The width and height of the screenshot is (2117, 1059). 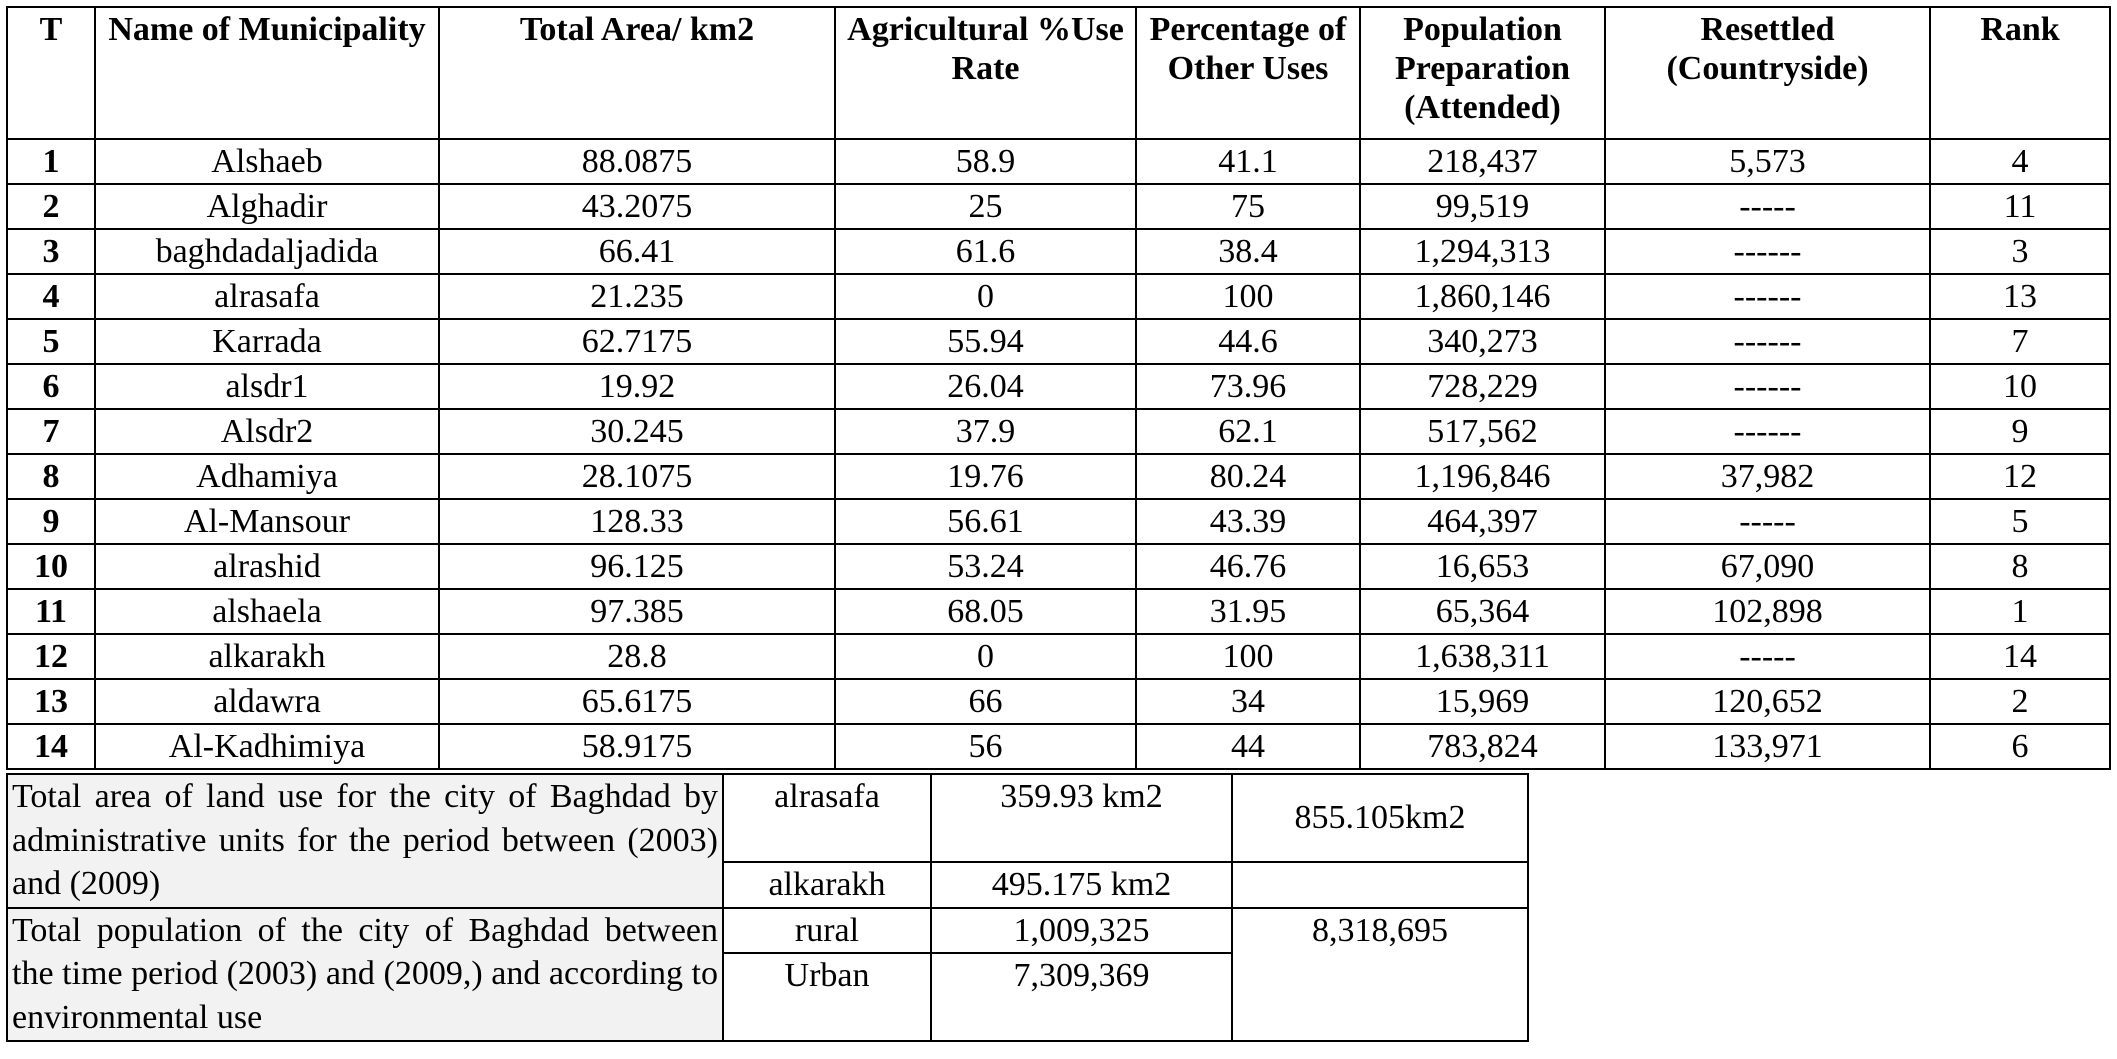 I want to click on header-rank: Rank, so click(x=2020, y=73).